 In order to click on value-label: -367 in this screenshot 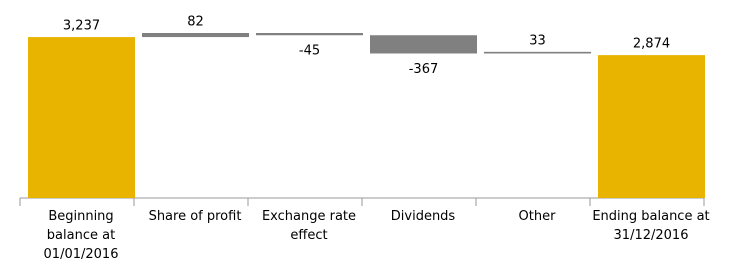, I will do `click(424, 69)`.